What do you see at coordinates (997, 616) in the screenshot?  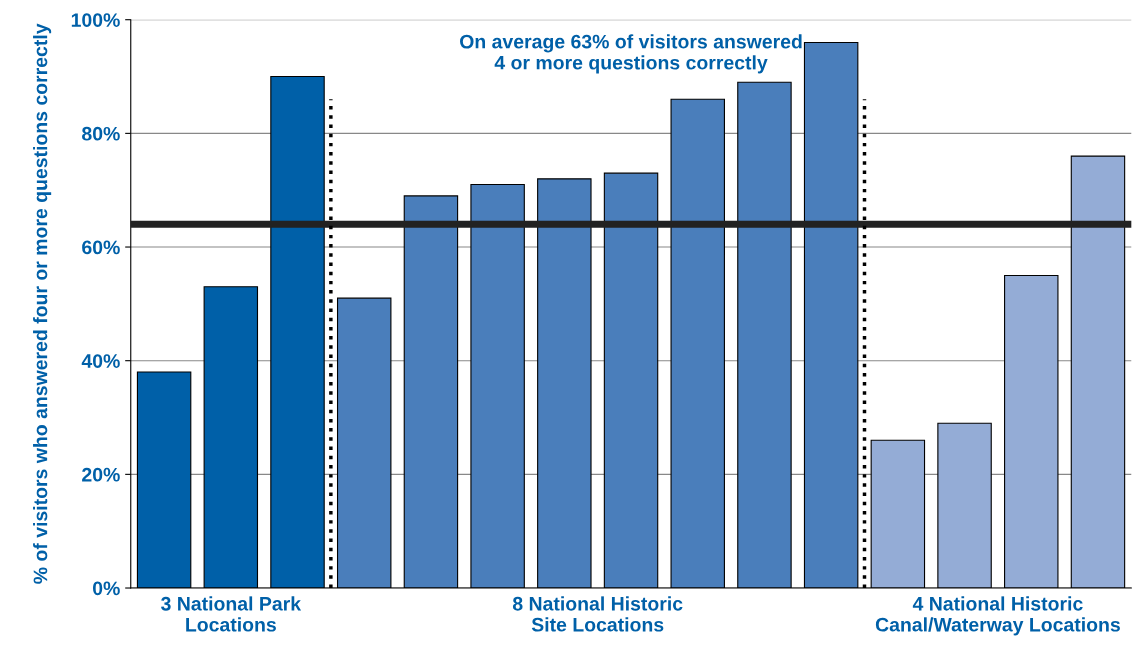 I see `text: 4 National Historic Canal/Waterway Locations` at bounding box center [997, 616].